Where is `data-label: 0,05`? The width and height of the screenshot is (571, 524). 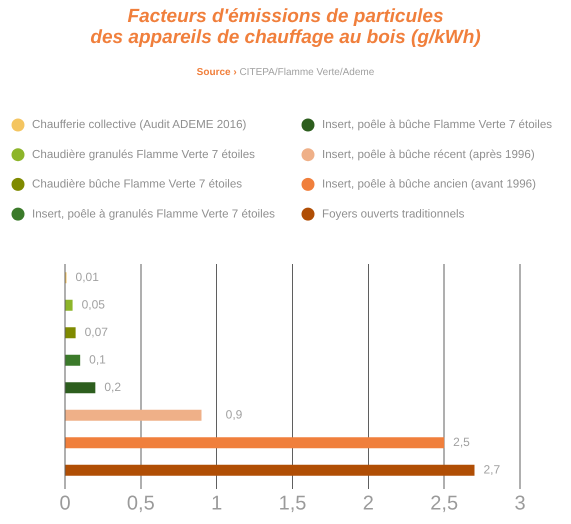
data-label: 0,05 is located at coordinates (94, 305).